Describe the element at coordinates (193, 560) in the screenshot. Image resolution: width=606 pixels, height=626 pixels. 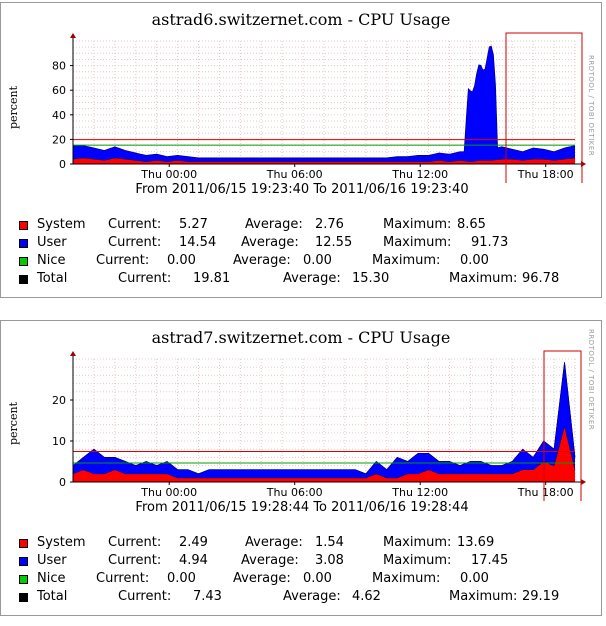
I see `legend-current-value: 4.94` at that location.